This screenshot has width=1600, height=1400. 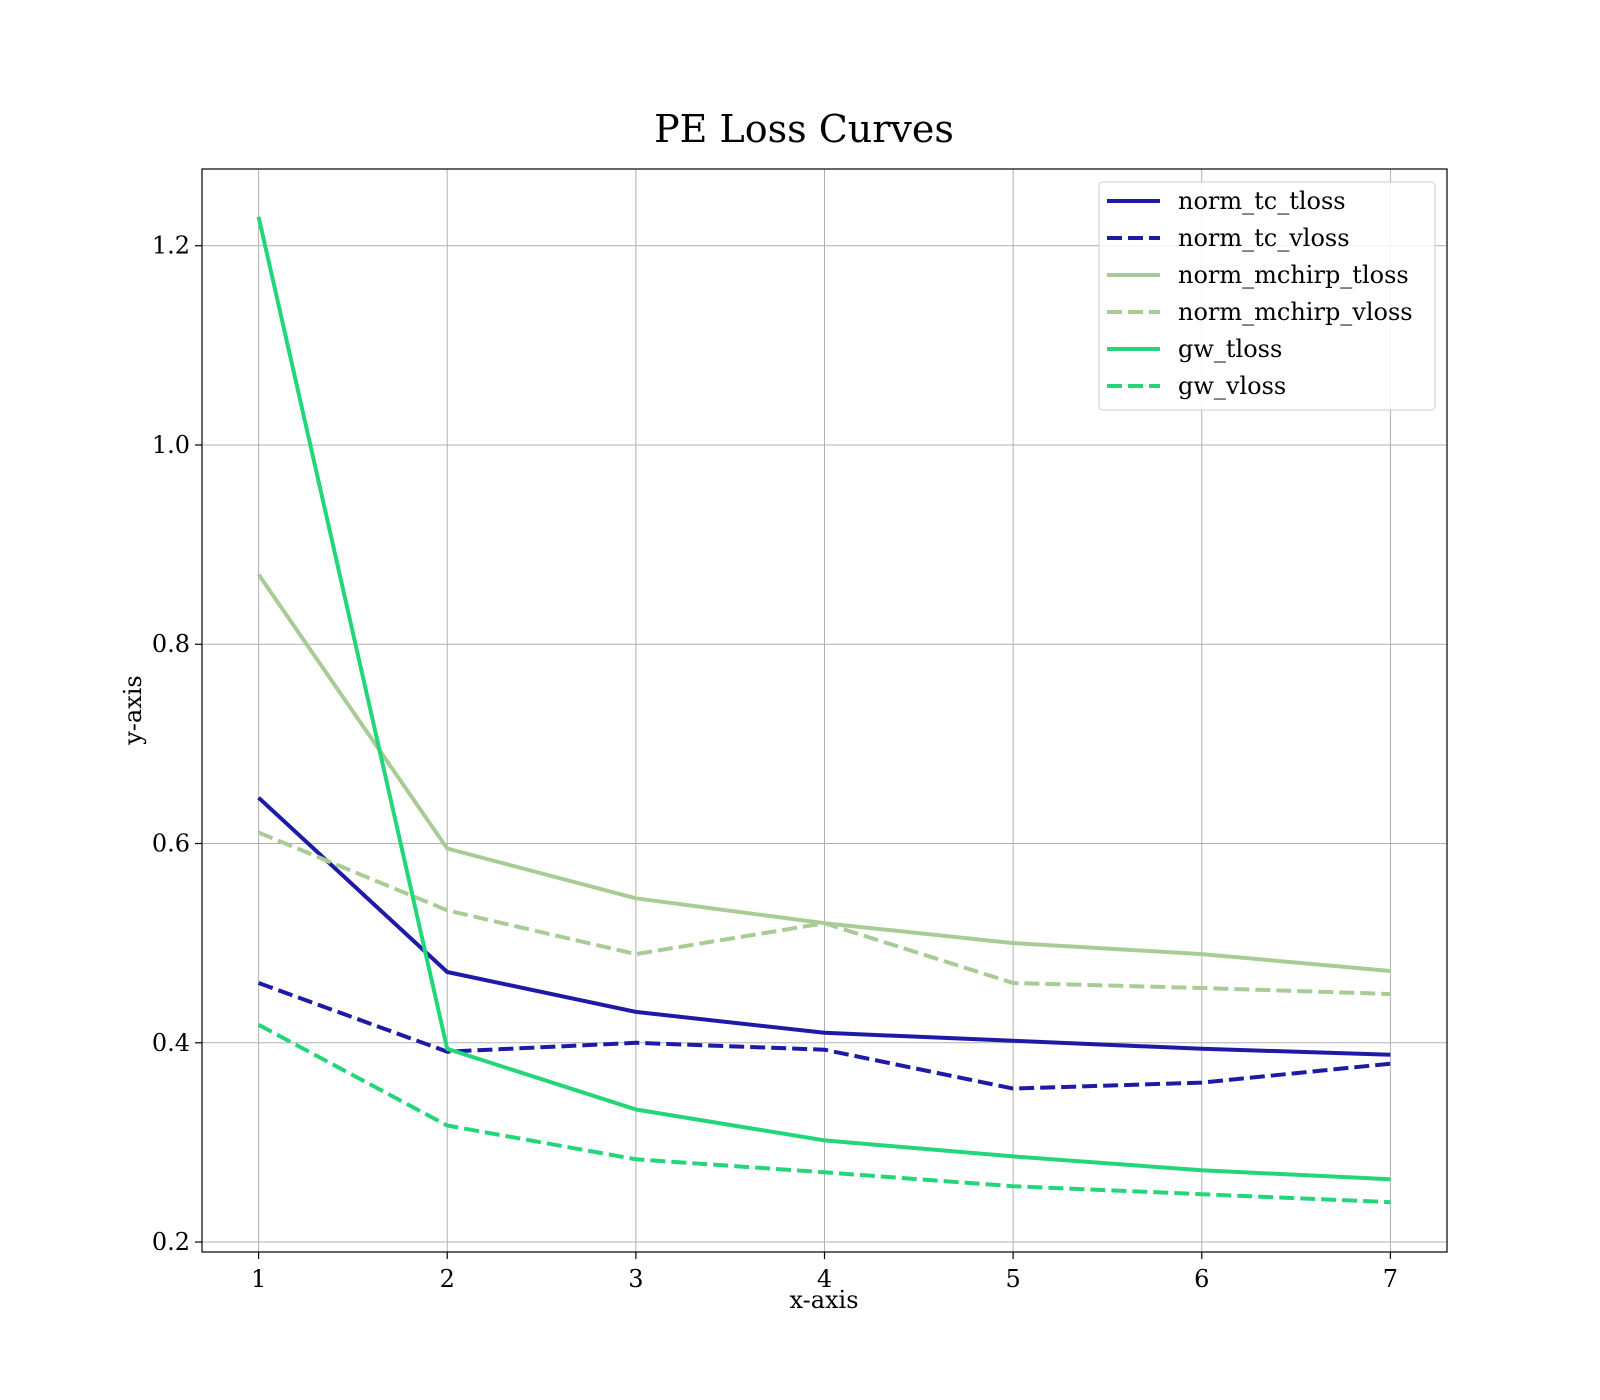 What do you see at coordinates (177, 744) in the screenshot?
I see `y-axis: 0.2 0.4 0.6 0.8 1.0 1.2` at bounding box center [177, 744].